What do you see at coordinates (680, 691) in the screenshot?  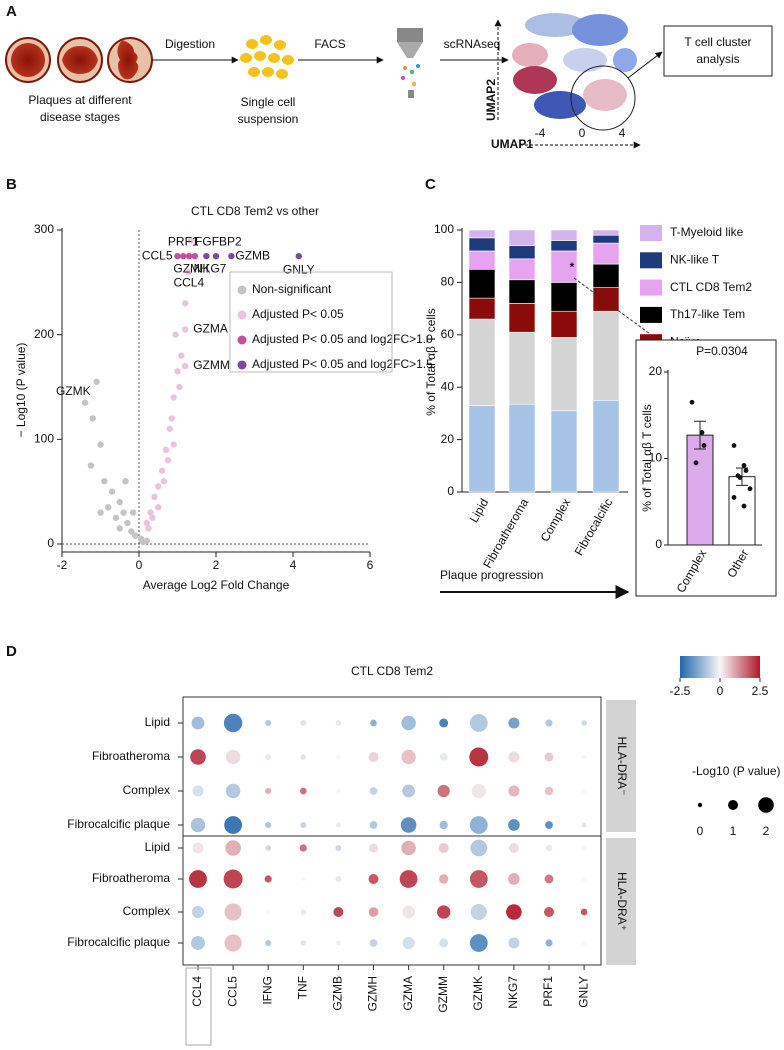 I see `colorbar-label: -2.5` at bounding box center [680, 691].